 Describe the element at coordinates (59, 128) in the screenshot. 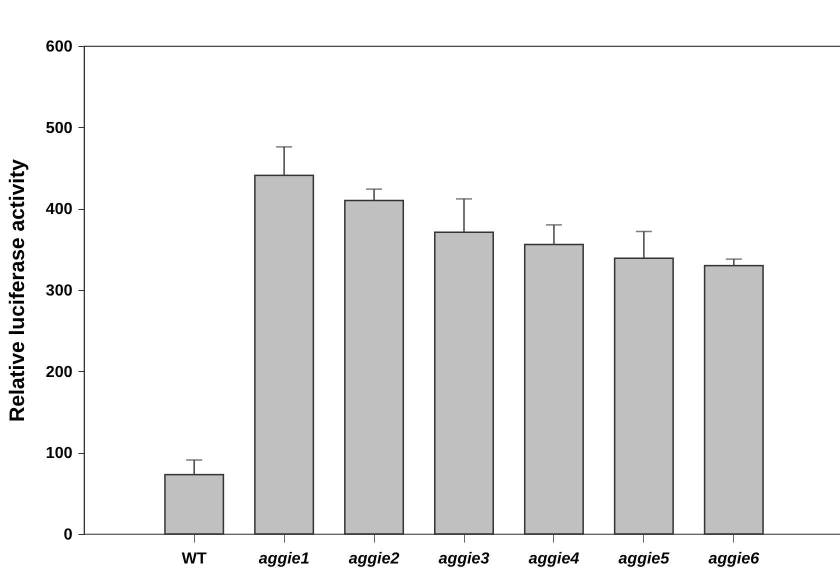

I see `y-tick-label: 500` at that location.